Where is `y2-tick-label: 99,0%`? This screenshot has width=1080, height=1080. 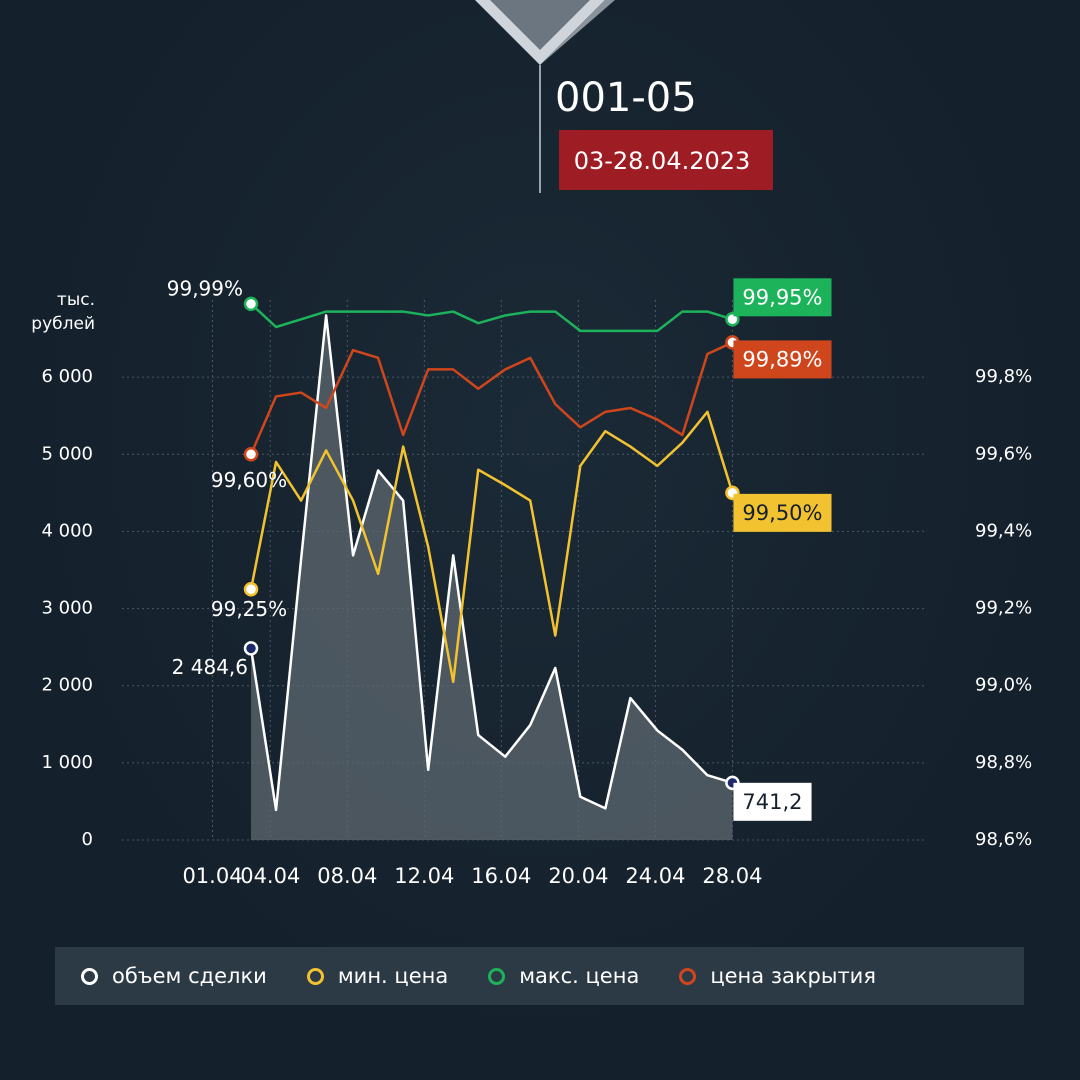 y2-tick-label: 99,0% is located at coordinates (1003, 685).